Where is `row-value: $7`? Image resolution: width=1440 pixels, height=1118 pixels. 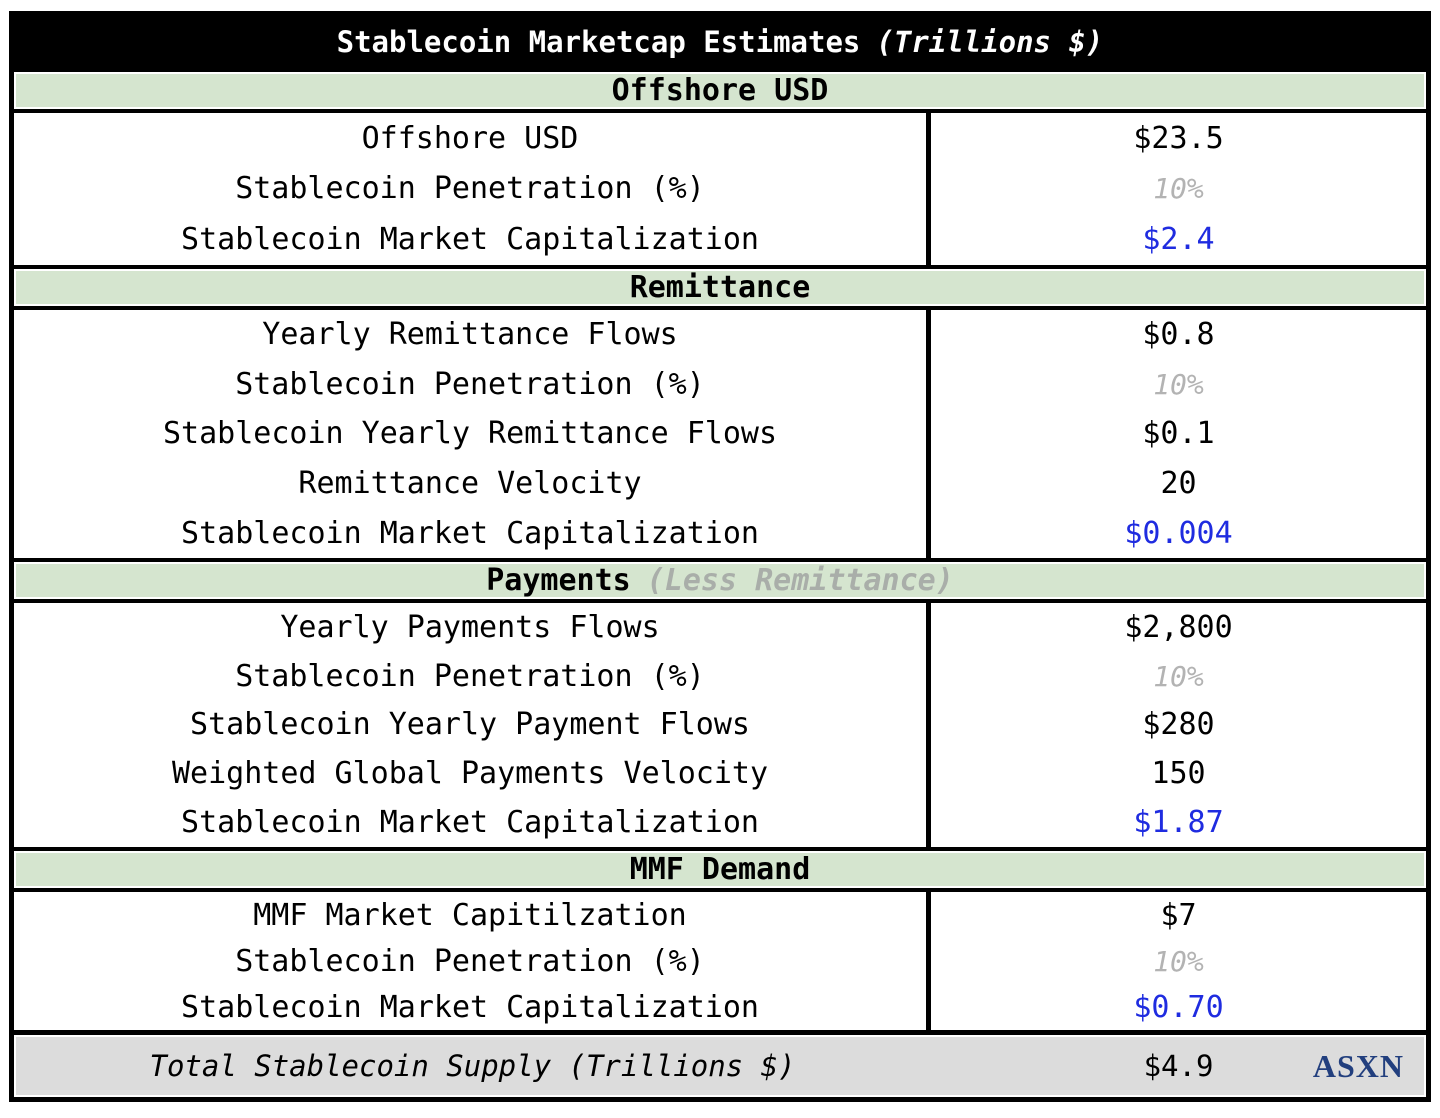 row-value: $7 is located at coordinates (1178, 915).